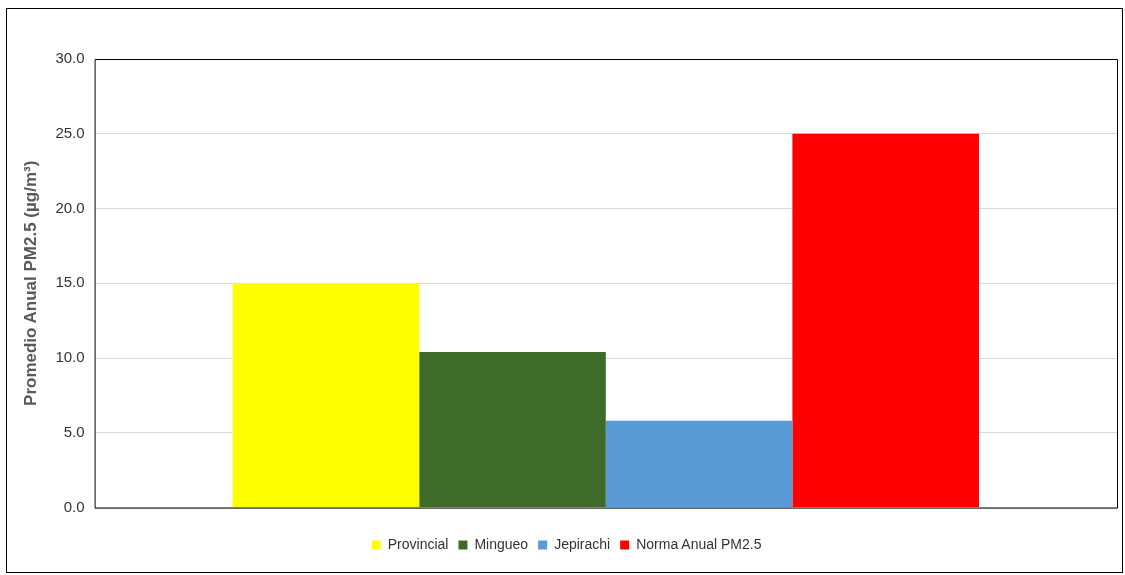  What do you see at coordinates (418, 543) in the screenshot?
I see `legend-label: Provincial` at bounding box center [418, 543].